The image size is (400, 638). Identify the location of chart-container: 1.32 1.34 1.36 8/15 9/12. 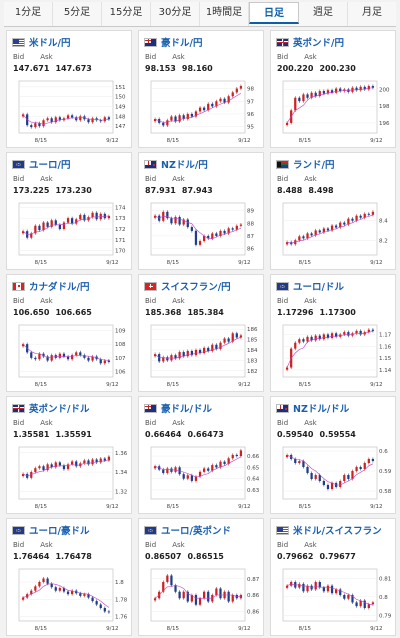
(69, 477).